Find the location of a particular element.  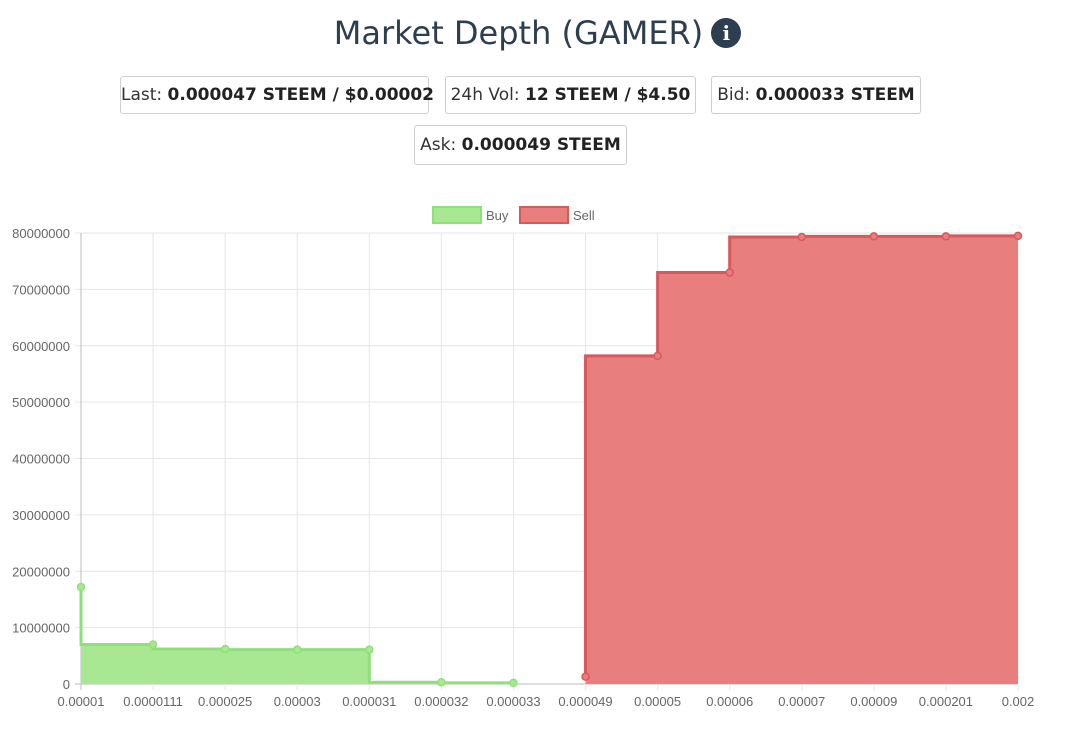

y-tick-label: 10000000 is located at coordinates (41, 628).